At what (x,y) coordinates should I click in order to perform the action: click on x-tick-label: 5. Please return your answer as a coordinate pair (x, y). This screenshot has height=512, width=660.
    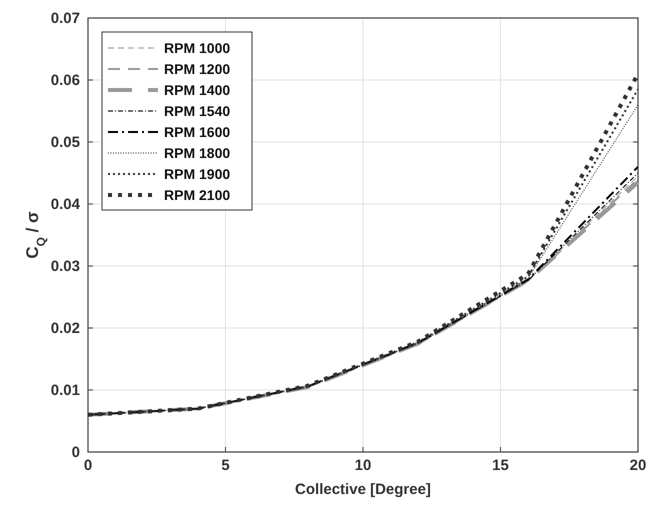
    Looking at the image, I should click on (225, 465).